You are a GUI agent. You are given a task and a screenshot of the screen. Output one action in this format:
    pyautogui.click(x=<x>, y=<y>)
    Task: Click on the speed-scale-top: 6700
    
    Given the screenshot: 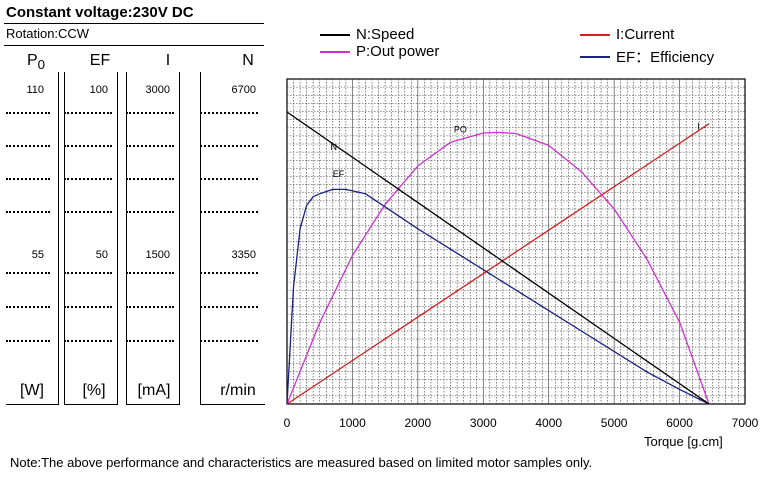 What is the action you would take?
    pyautogui.click(x=243, y=90)
    